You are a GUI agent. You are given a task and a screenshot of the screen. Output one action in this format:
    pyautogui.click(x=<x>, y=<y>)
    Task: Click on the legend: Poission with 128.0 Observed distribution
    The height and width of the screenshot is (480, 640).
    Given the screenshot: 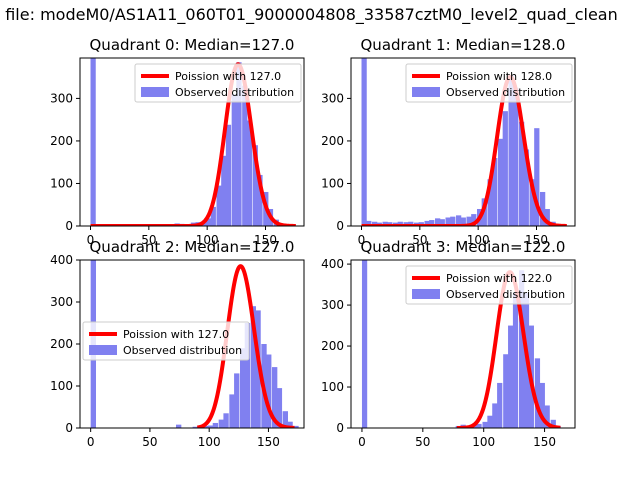 What is the action you would take?
    pyautogui.click(x=489, y=83)
    